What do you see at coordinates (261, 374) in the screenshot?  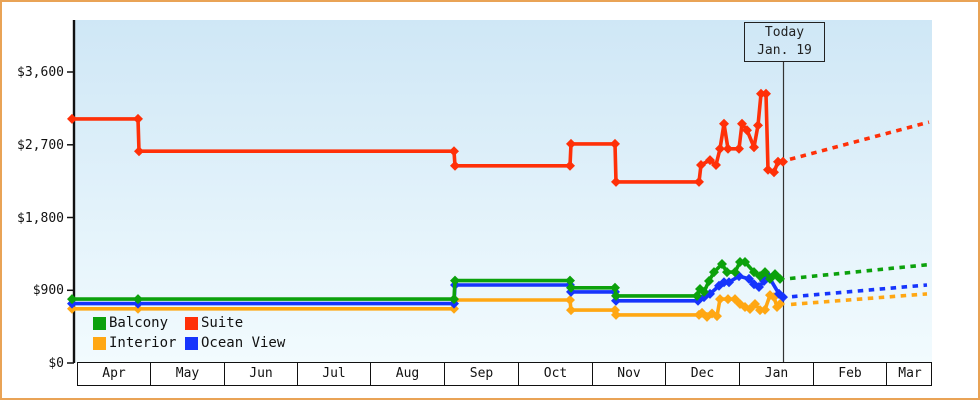 I see `month-cell-jun: Jun` at bounding box center [261, 374].